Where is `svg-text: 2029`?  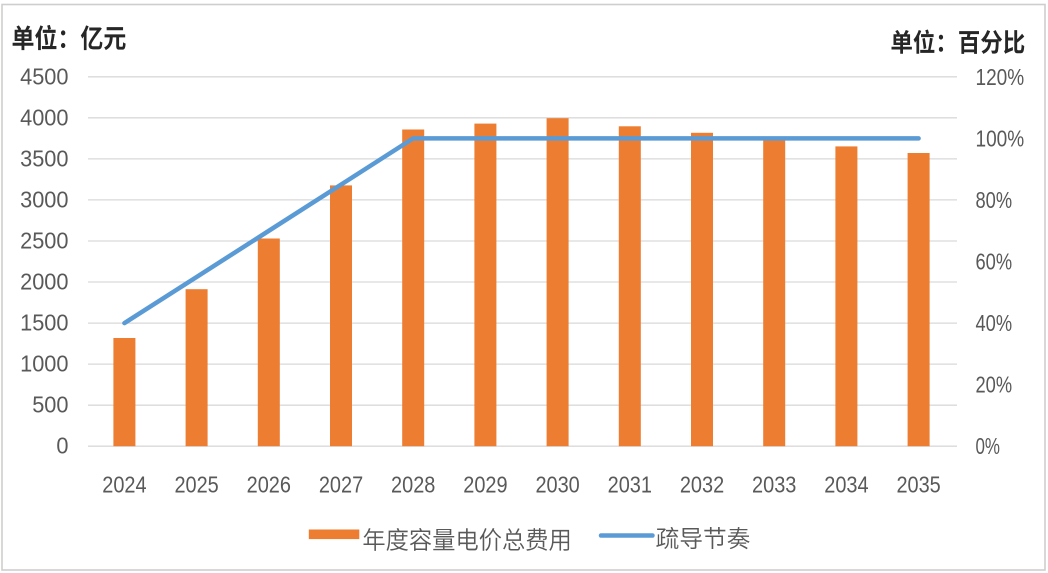 svg-text: 2029 is located at coordinates (485, 485).